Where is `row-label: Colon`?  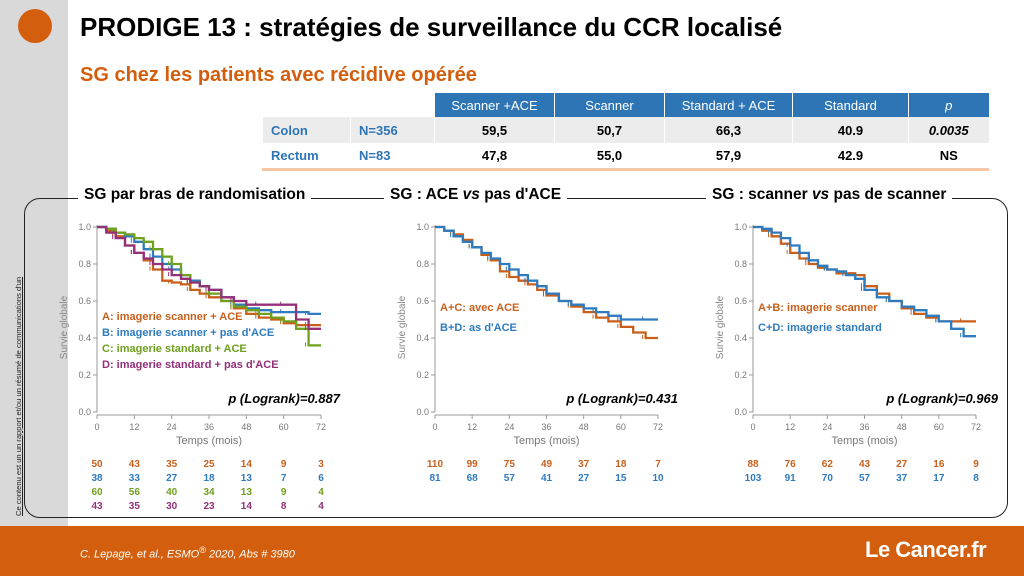 row-label: Colon is located at coordinates (306, 130).